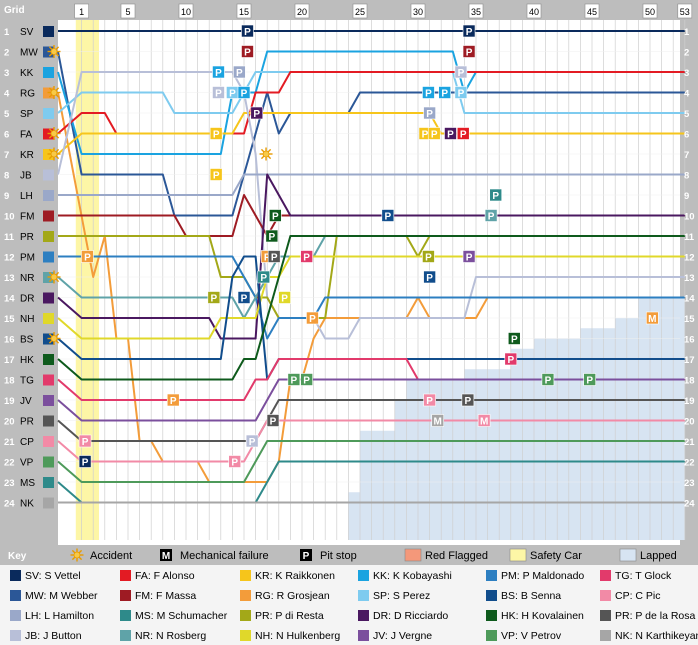 The image size is (698, 645). What do you see at coordinates (9, 360) in the screenshot?
I see `grid-position-number: 17` at bounding box center [9, 360].